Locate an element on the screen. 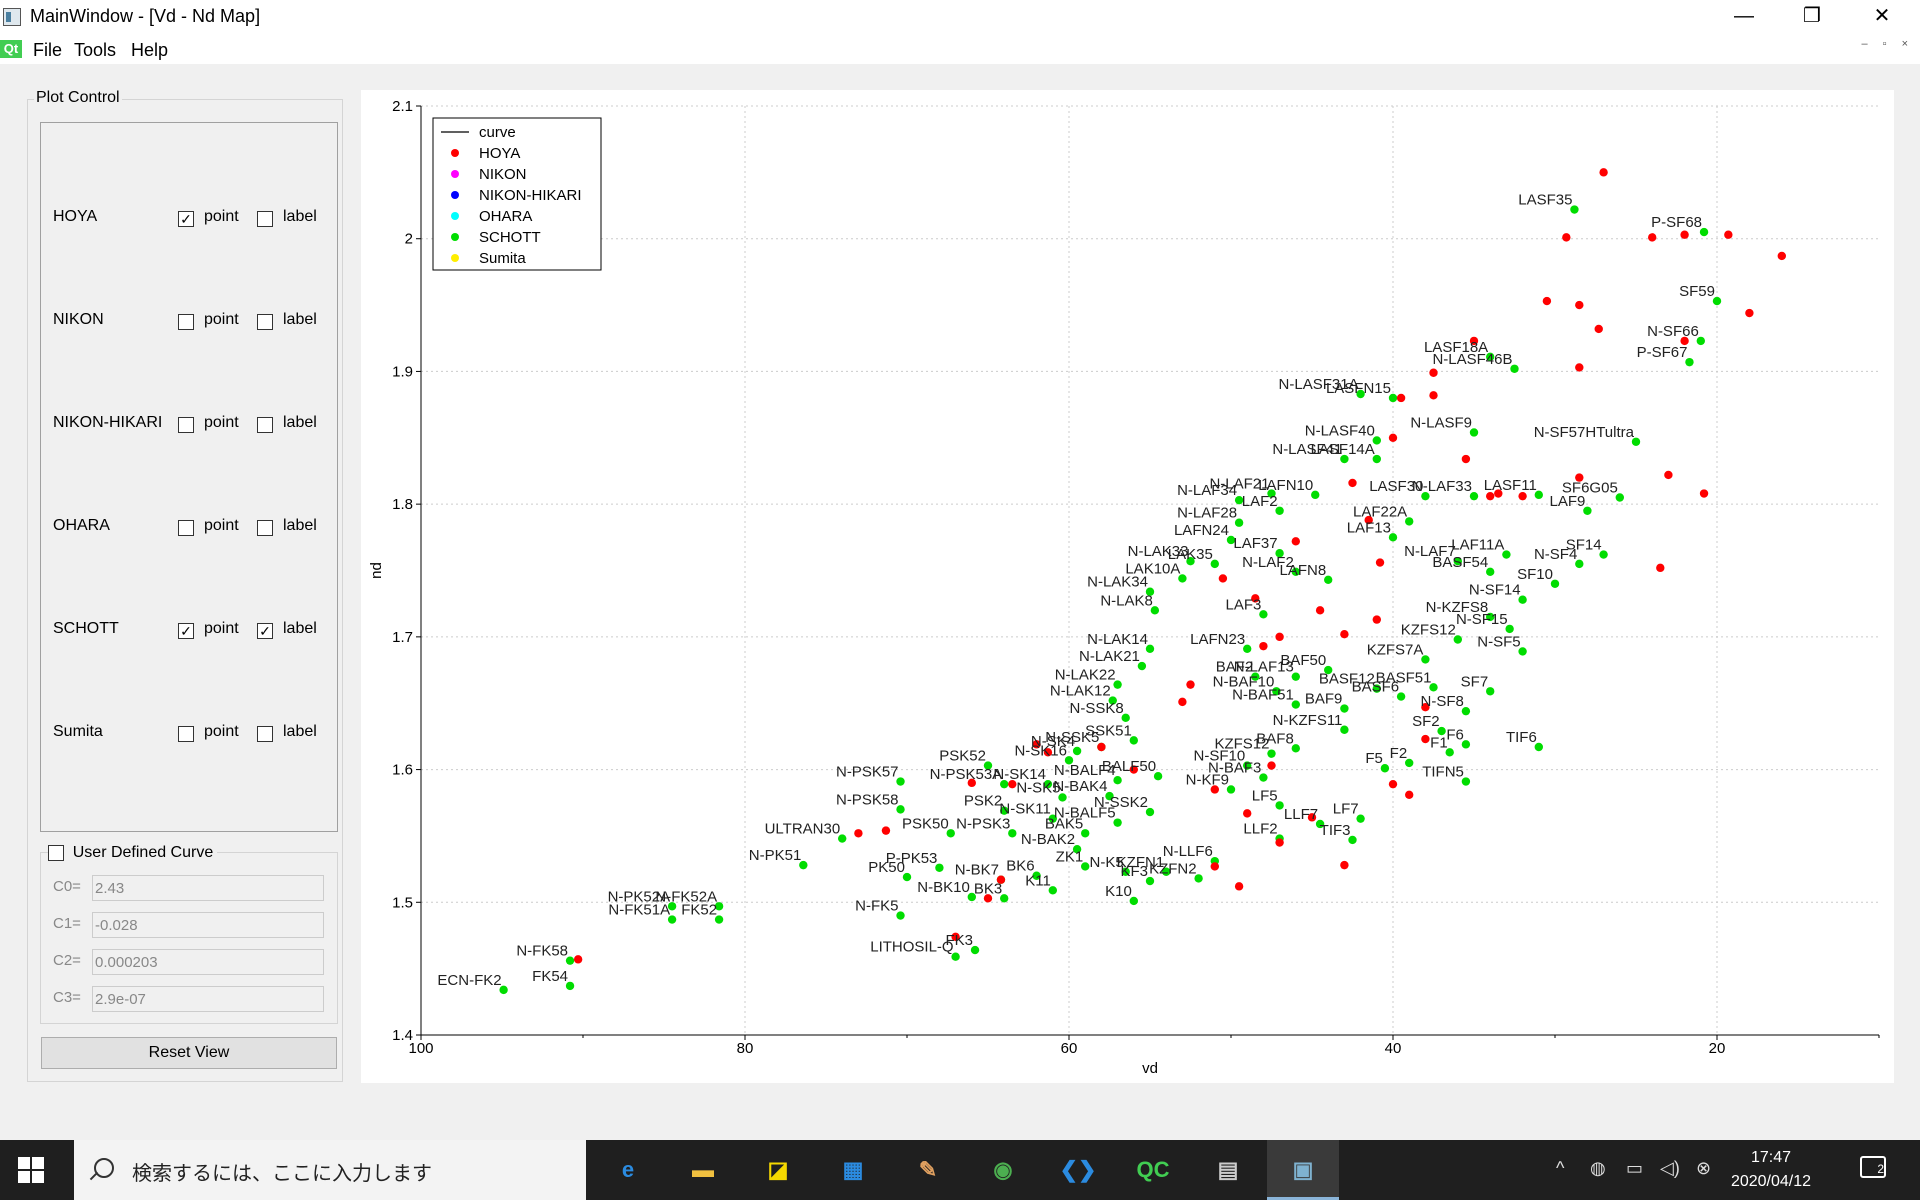  schott-point-checkbox: ✓ is located at coordinates (186, 631).